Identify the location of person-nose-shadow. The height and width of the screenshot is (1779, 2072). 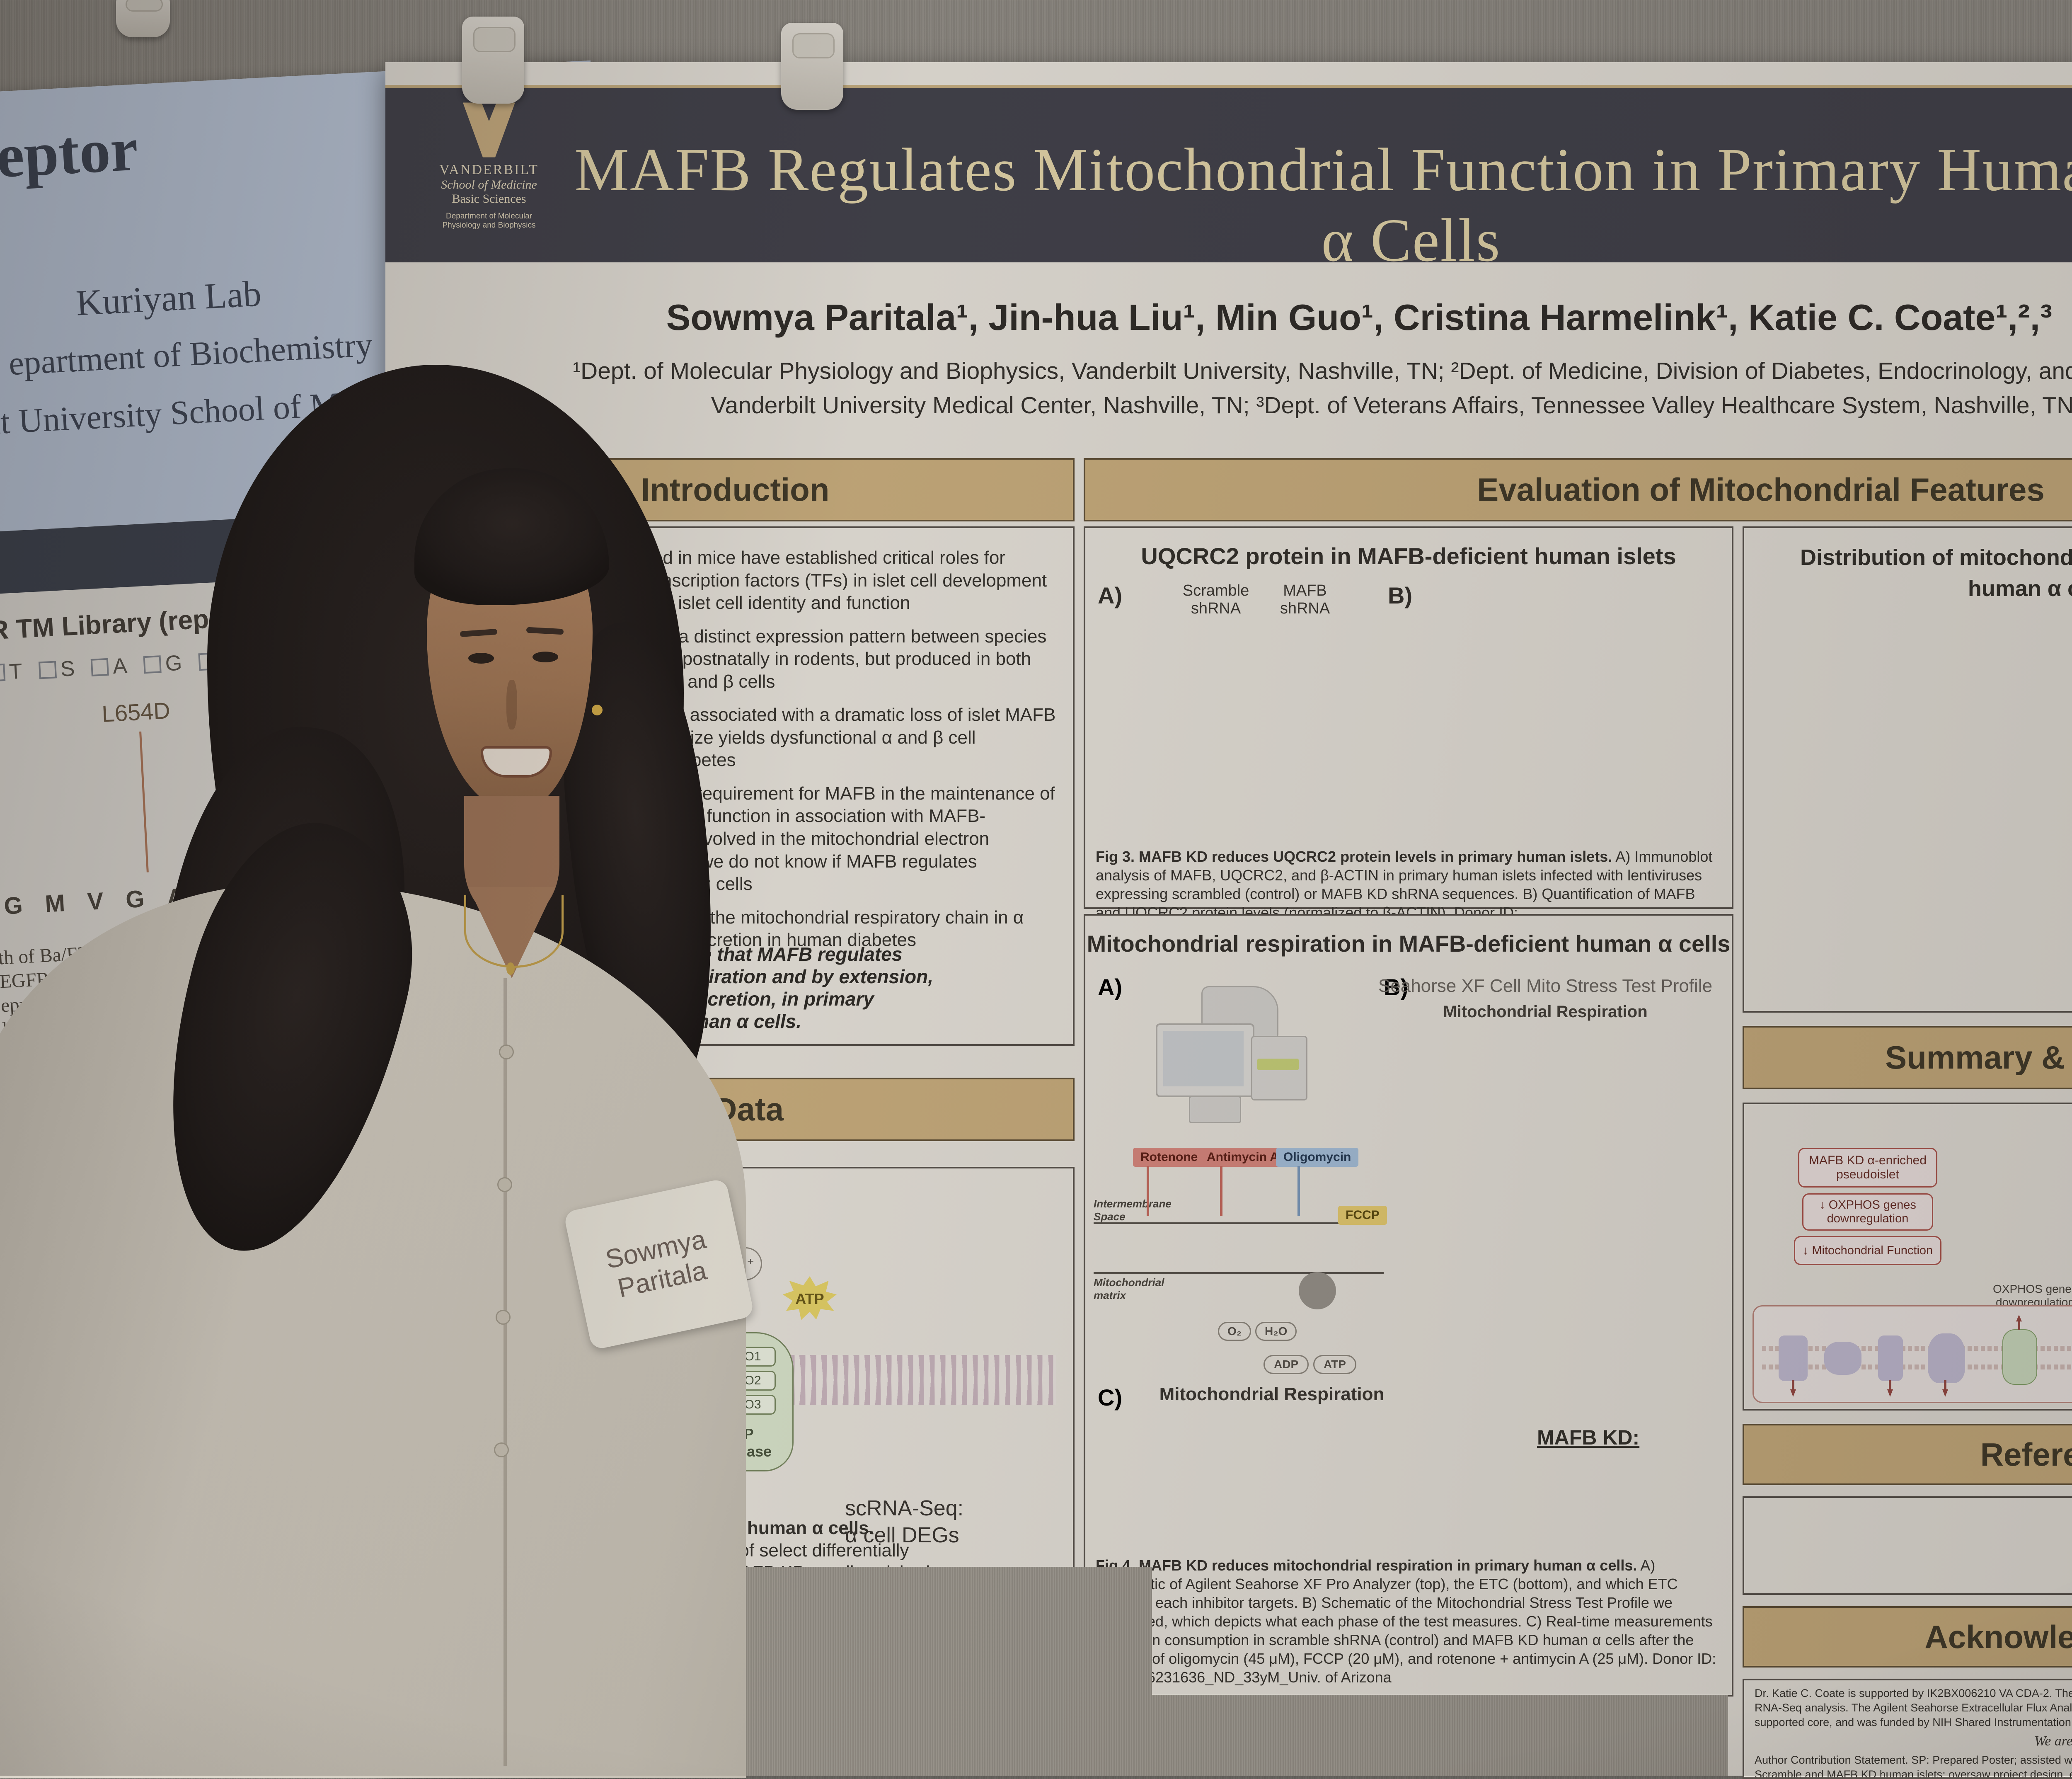
(511, 705).